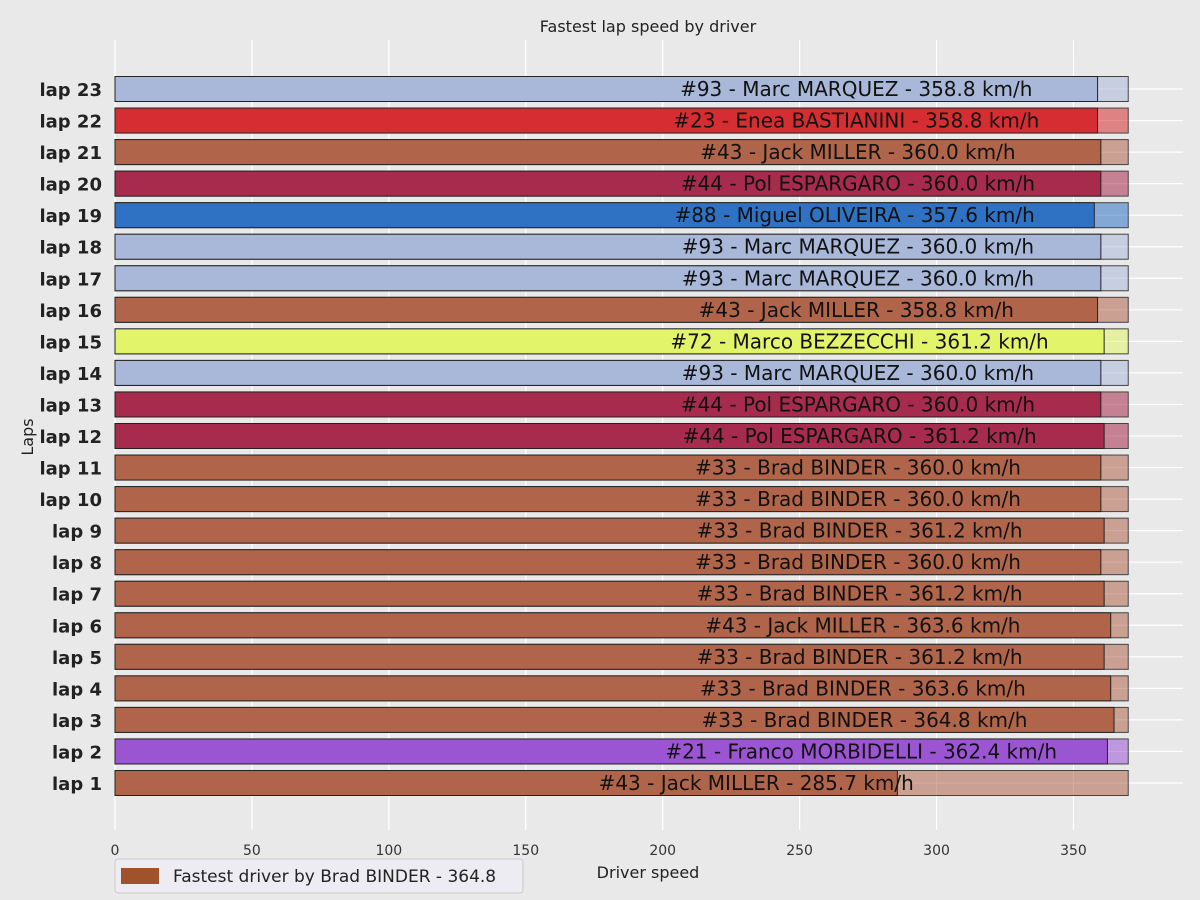 This screenshot has width=1200, height=900. Describe the element at coordinates (756, 783) in the screenshot. I see `bar-label: #43 - Jack MILLER - 285.7 km/h` at that location.